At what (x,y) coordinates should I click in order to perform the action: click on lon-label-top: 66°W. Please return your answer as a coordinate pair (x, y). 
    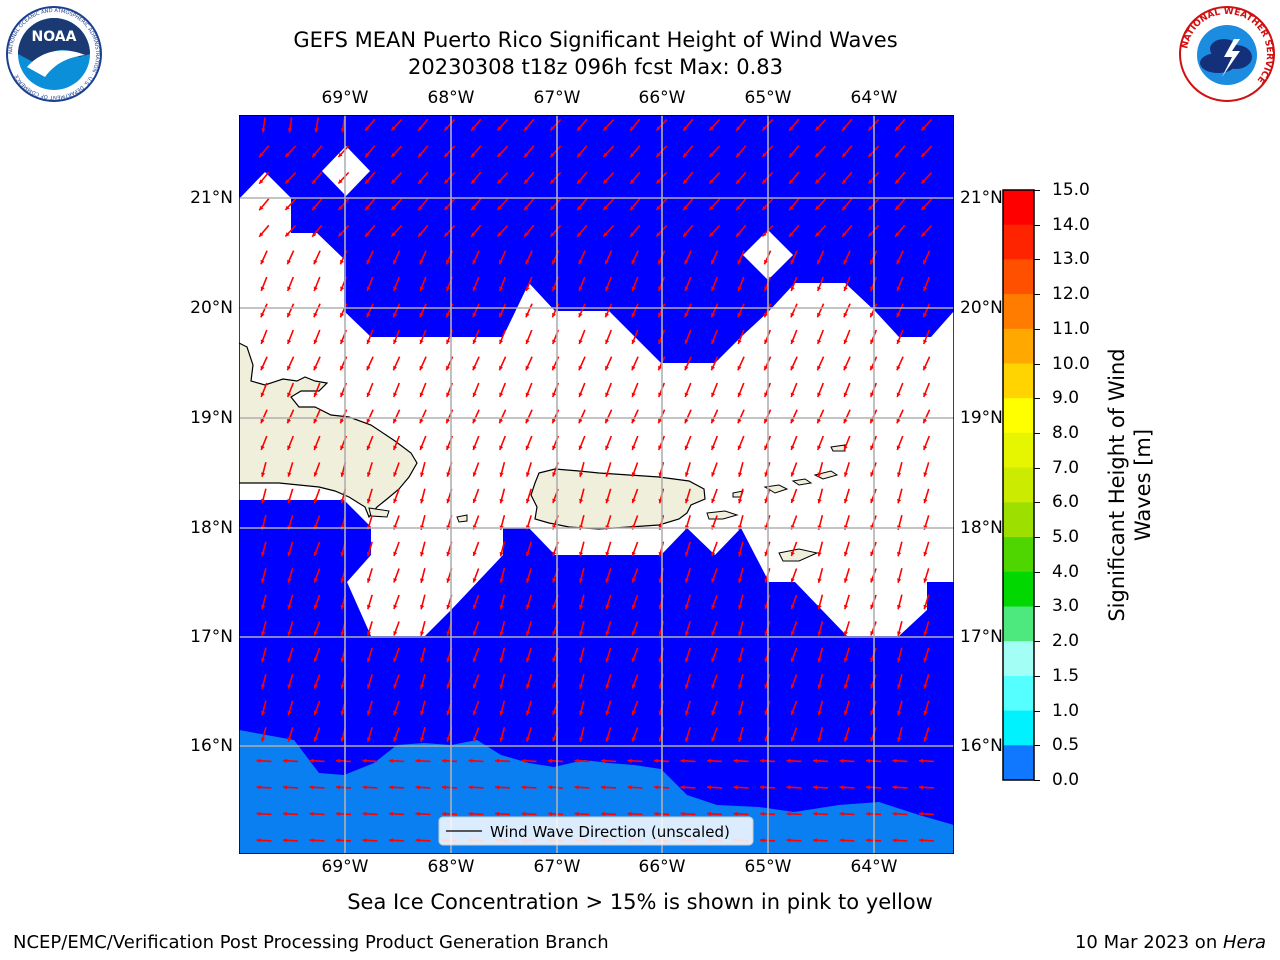
    Looking at the image, I should click on (662, 98).